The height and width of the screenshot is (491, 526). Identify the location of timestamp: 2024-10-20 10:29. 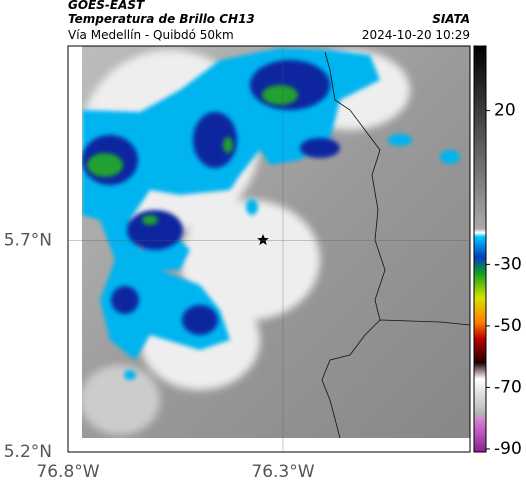
(416, 35).